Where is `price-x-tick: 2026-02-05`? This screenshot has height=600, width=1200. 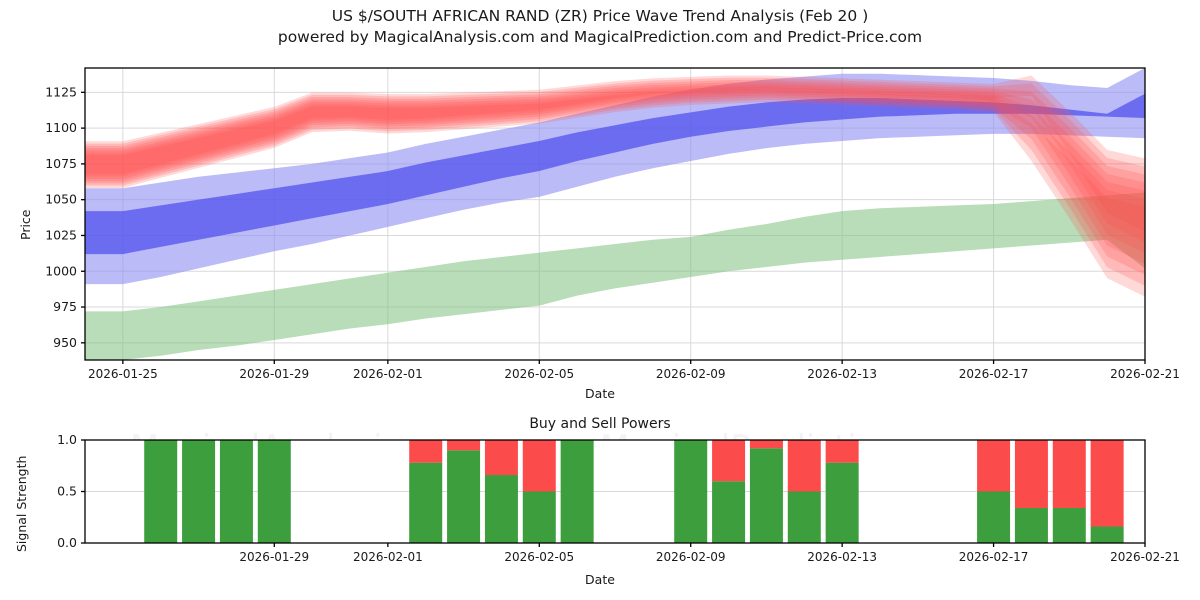 price-x-tick: 2026-02-05 is located at coordinates (539, 374).